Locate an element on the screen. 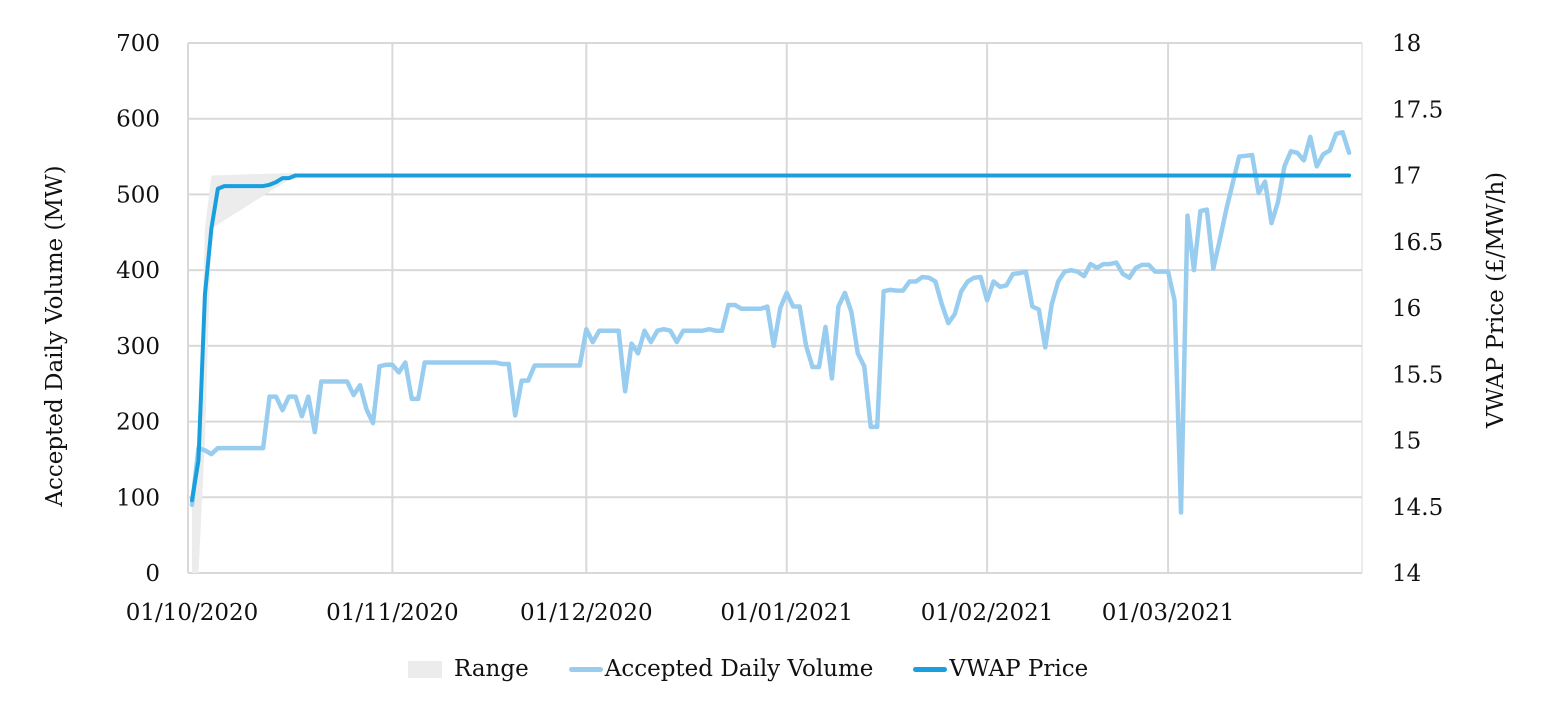 The image size is (1555, 707). right-axis-title: VWAP Price (£/MW/h) is located at coordinates (1496, 300).